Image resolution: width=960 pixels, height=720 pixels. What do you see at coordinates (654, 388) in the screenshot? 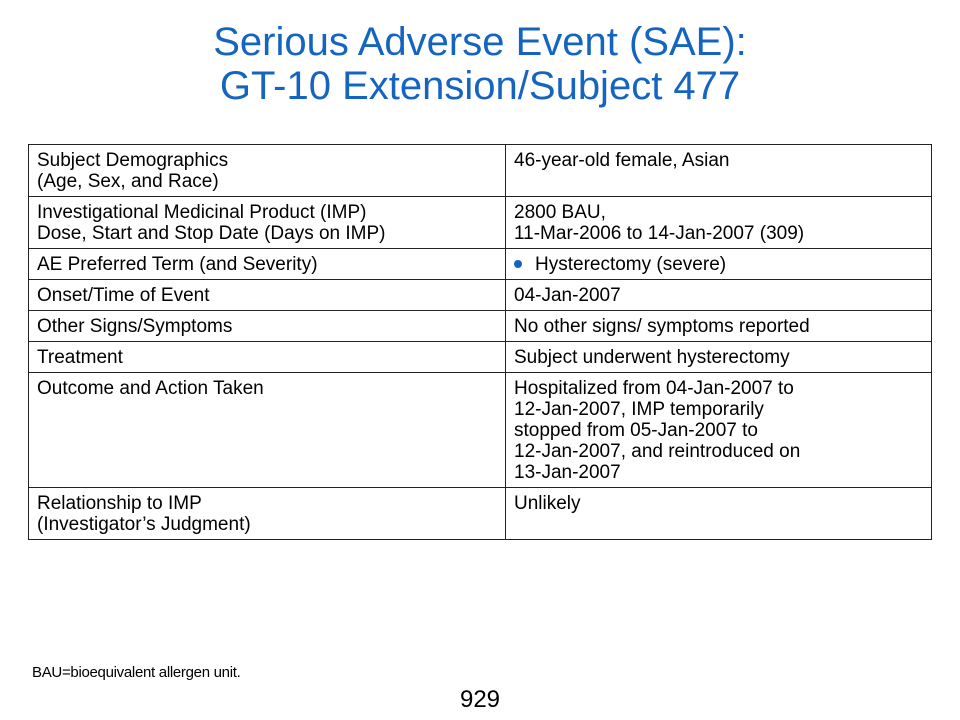
I see `value-line: Hospitalized from 04-Jan-2007 to` at bounding box center [654, 388].